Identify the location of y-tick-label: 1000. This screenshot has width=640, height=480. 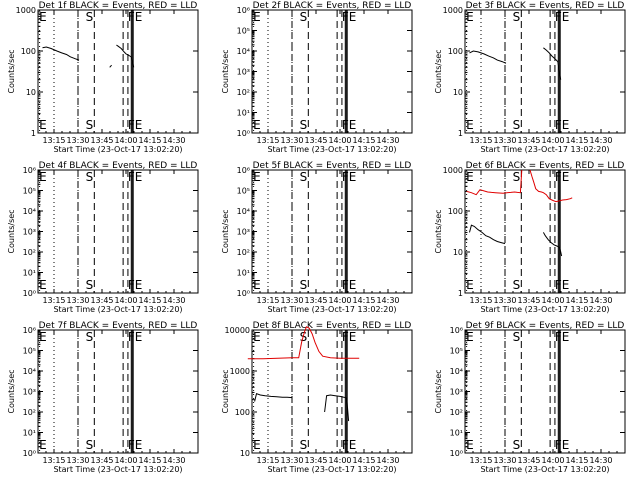
(453, 170).